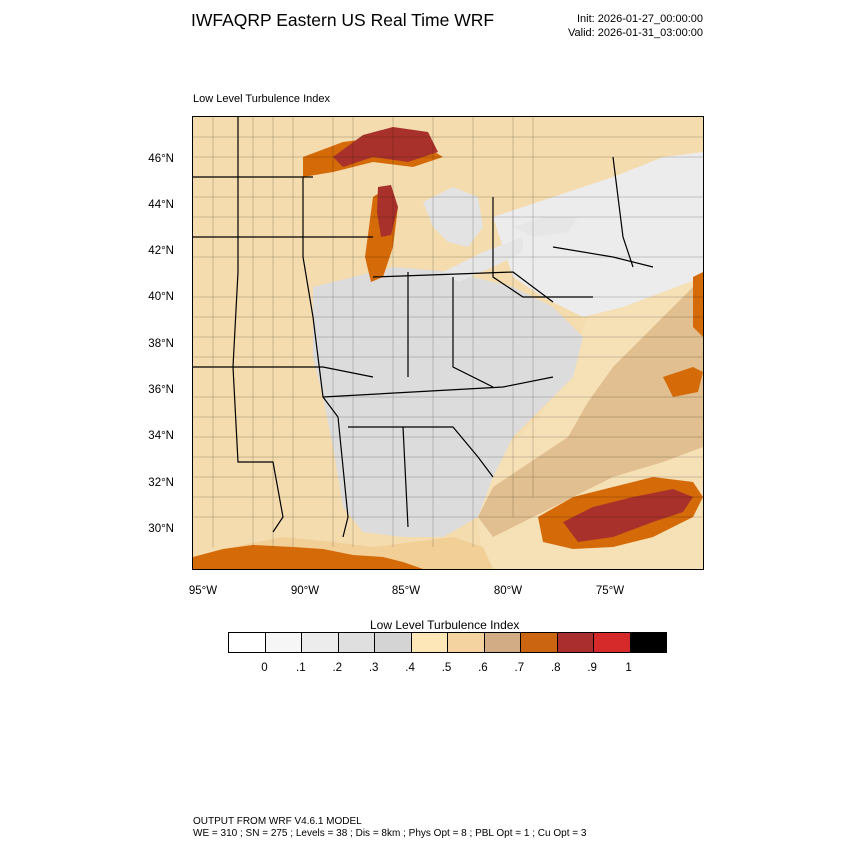 The height and width of the screenshot is (850, 850). Describe the element at coordinates (698, 304) in the screenshot. I see `east-orange-patch` at that location.